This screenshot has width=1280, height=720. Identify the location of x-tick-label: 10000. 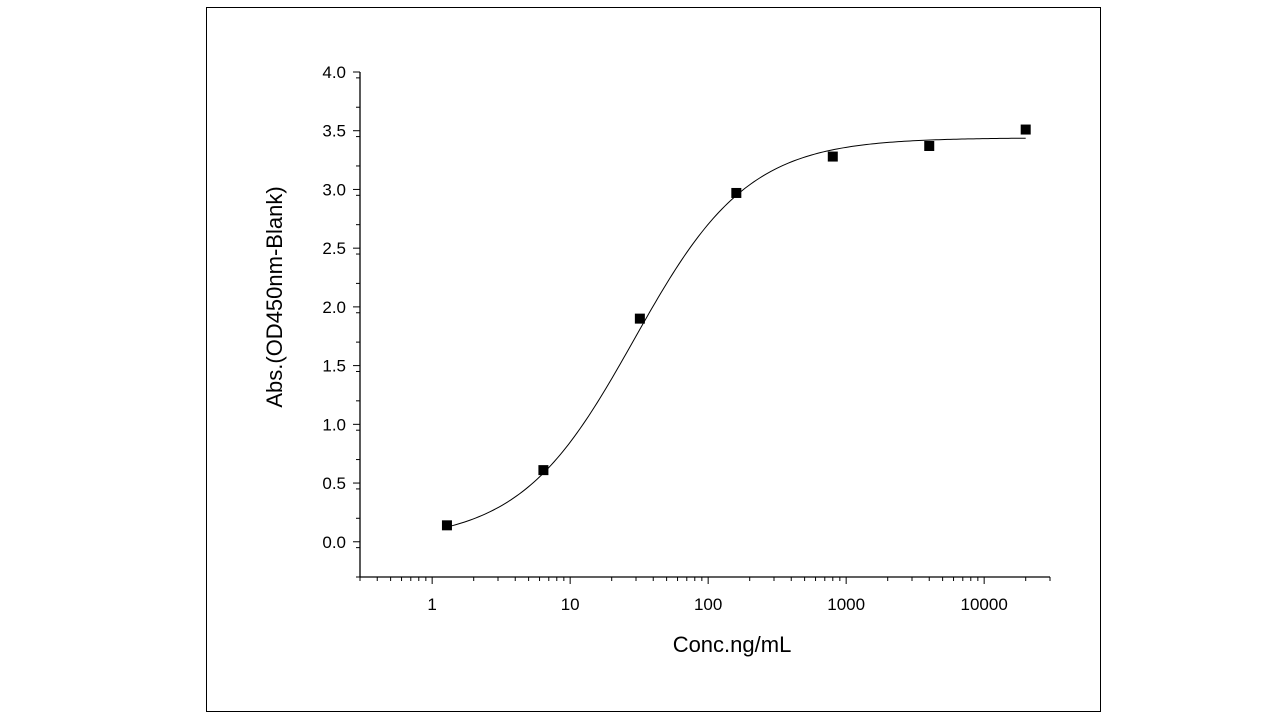
(984, 604).